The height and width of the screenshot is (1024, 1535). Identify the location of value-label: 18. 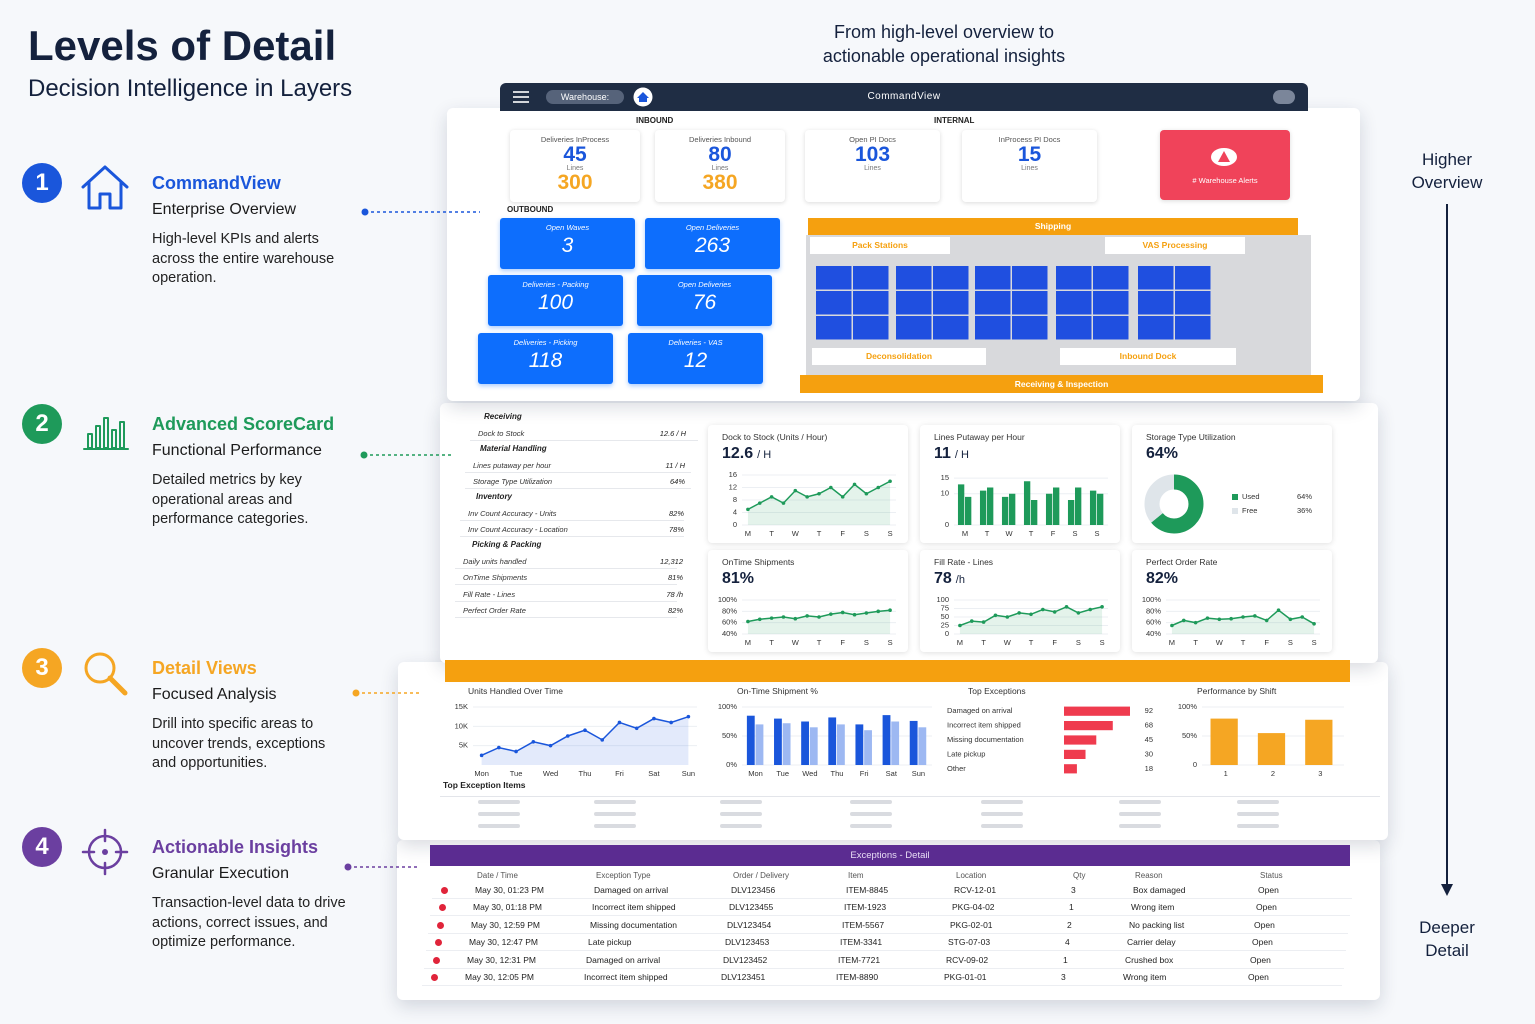
(1149, 768).